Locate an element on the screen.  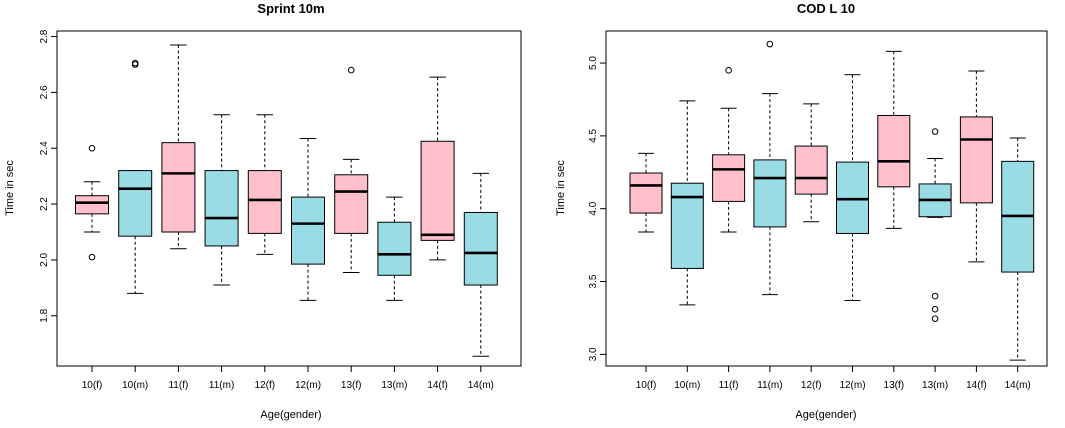
chart-title: Sprint 10m is located at coordinates (290, 8).